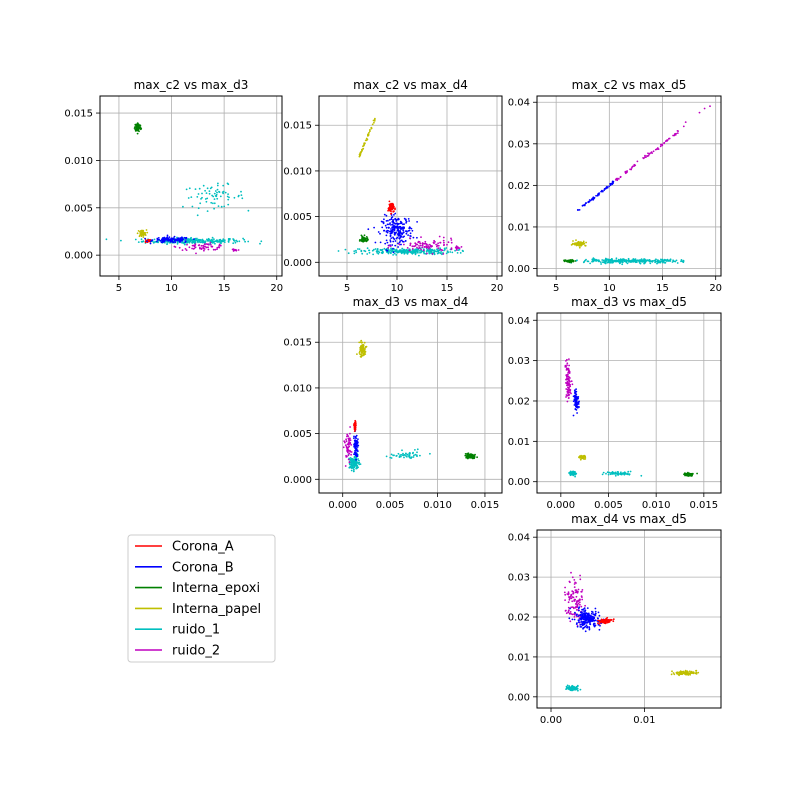  I want to click on y-tick-label: 0.00, so click(519, 482).